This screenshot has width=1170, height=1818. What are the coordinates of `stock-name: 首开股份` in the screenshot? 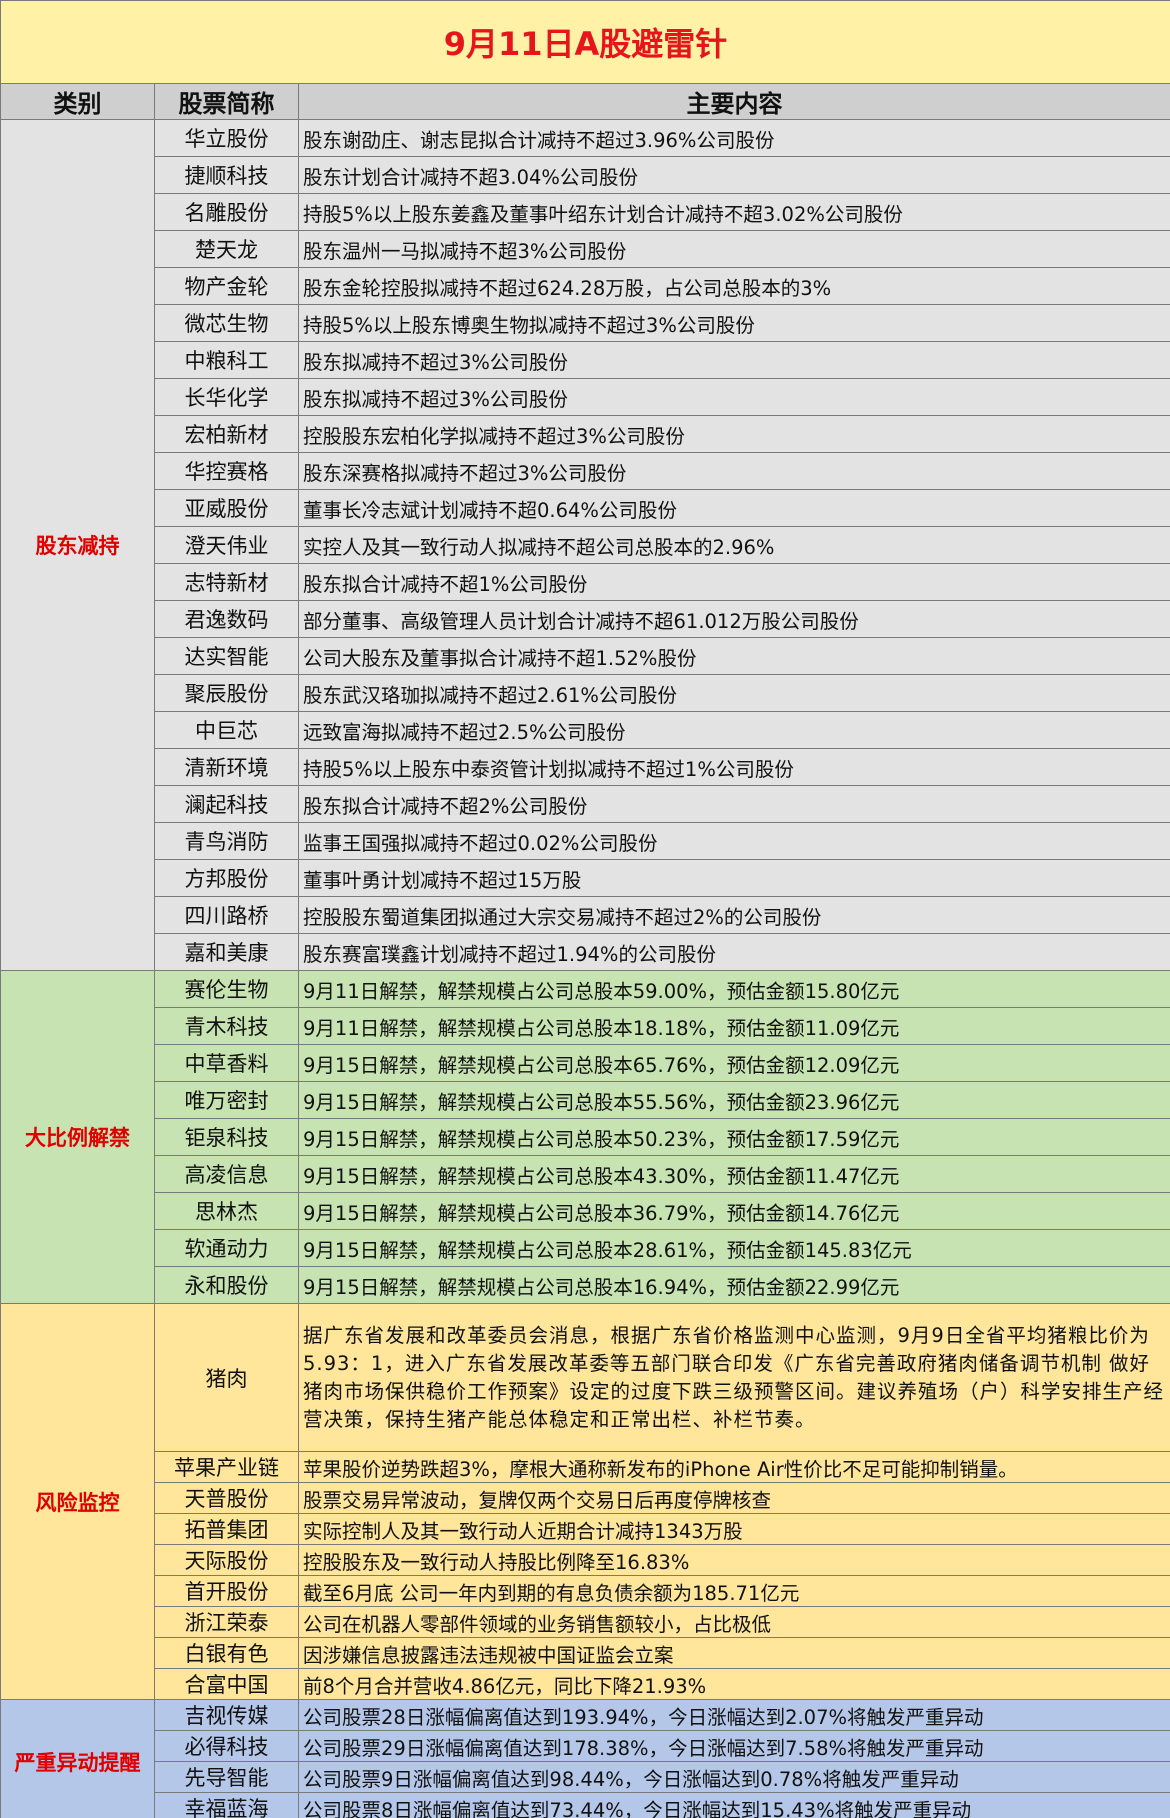 It's located at (226, 1591).